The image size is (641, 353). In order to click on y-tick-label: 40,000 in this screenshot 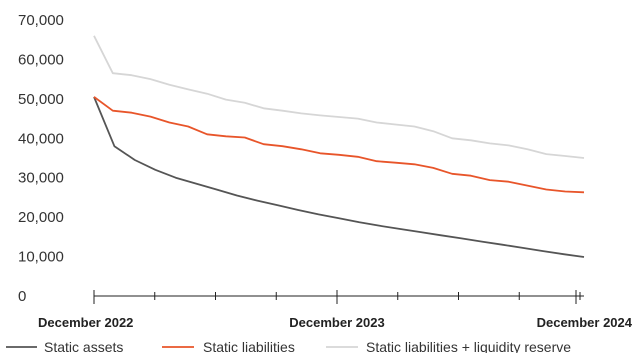, I will do `click(41, 138)`.